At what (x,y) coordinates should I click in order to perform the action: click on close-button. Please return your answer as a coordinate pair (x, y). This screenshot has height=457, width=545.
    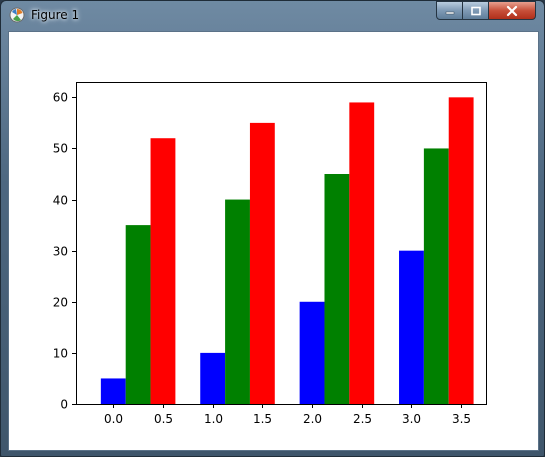
    Looking at the image, I should click on (512, 10).